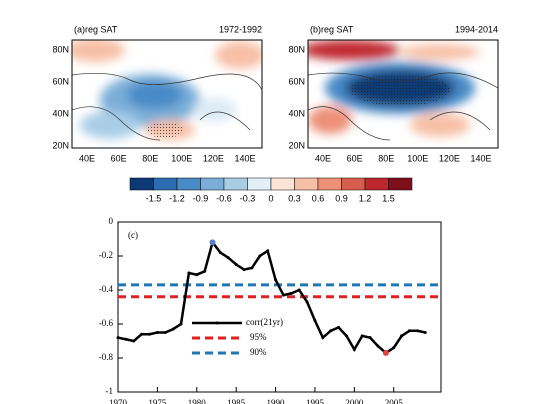  What do you see at coordinates (240, 29) in the screenshot?
I see `map-period: 1972-1992` at bounding box center [240, 29].